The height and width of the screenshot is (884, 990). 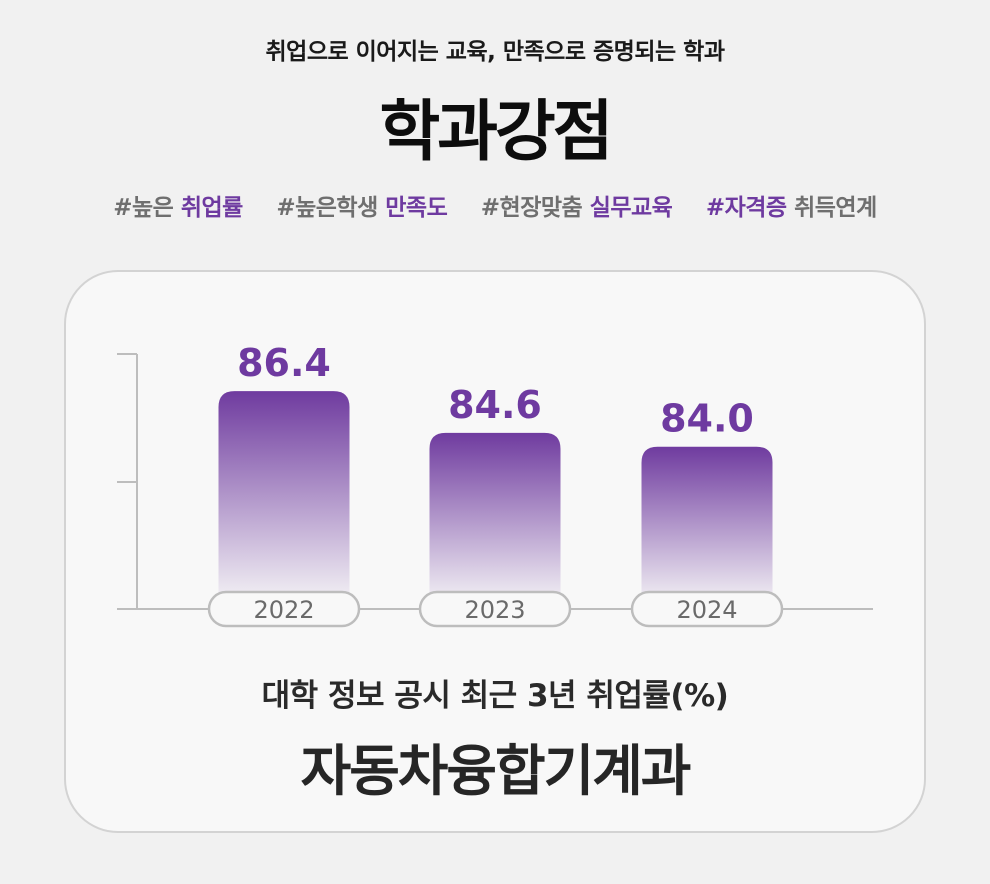 What do you see at coordinates (707, 419) in the screenshot?
I see `value-label-2024: 84.0` at bounding box center [707, 419].